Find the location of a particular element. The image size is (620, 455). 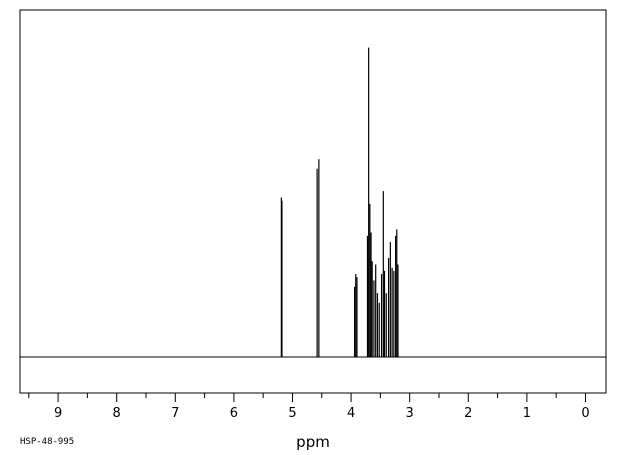

x-axis-ticks is located at coordinates (307, 397).